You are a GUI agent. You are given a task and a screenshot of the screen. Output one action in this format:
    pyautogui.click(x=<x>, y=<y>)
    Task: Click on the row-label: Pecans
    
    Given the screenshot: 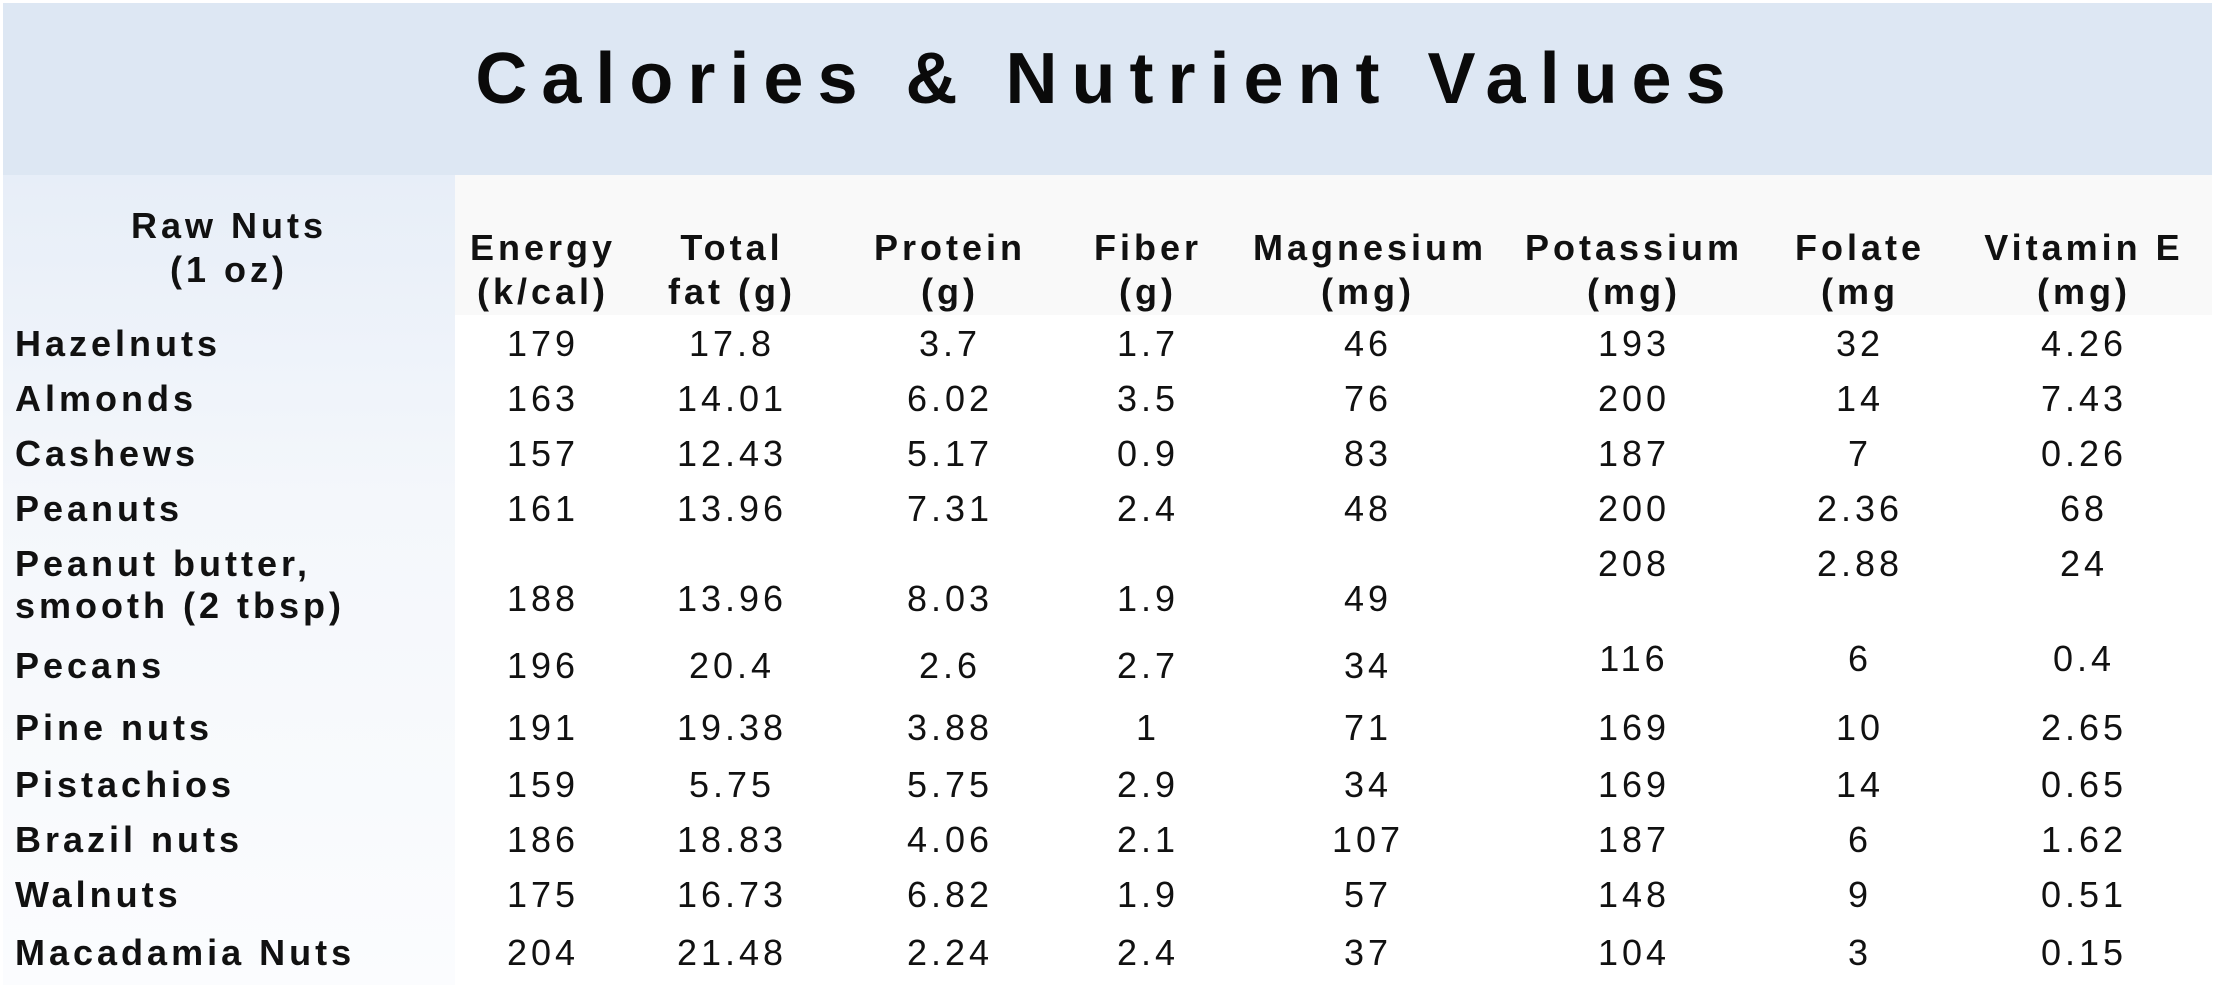 What is the action you would take?
    pyautogui.click(x=90, y=665)
    